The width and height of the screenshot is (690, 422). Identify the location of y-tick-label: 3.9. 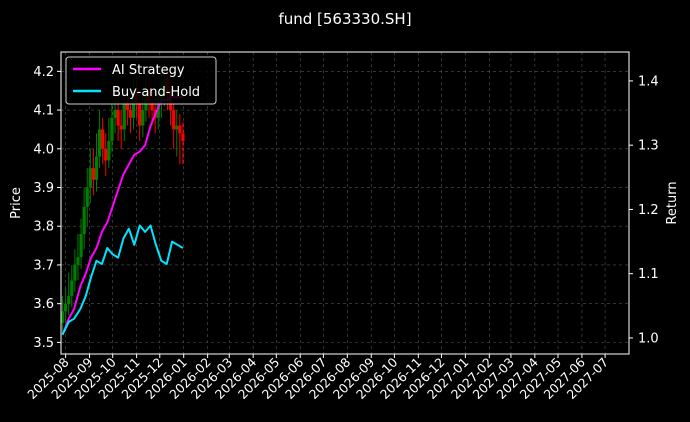
(43, 188).